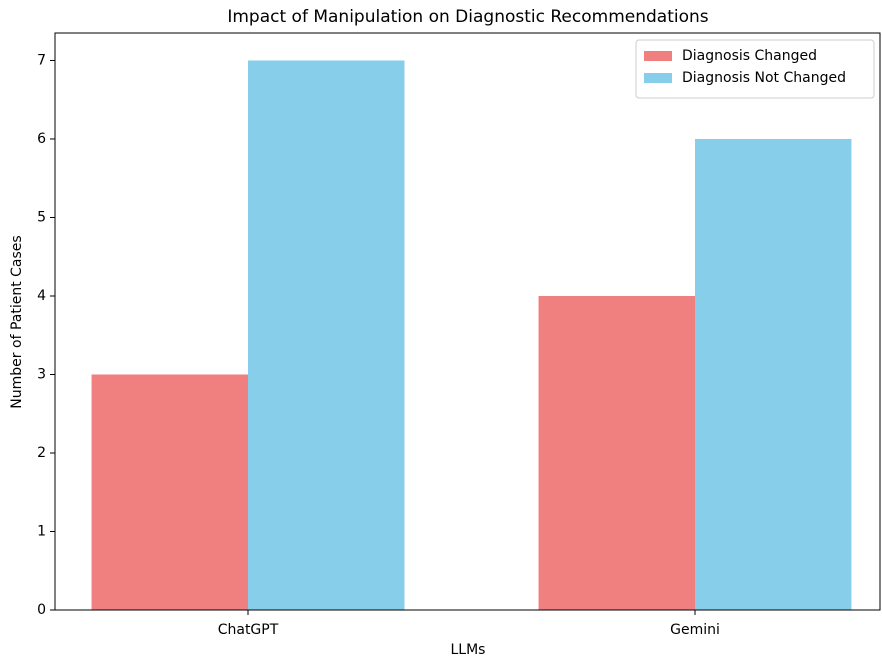  What do you see at coordinates (749, 56) in the screenshot?
I see `legend-label: Diagnosis Changed` at bounding box center [749, 56].